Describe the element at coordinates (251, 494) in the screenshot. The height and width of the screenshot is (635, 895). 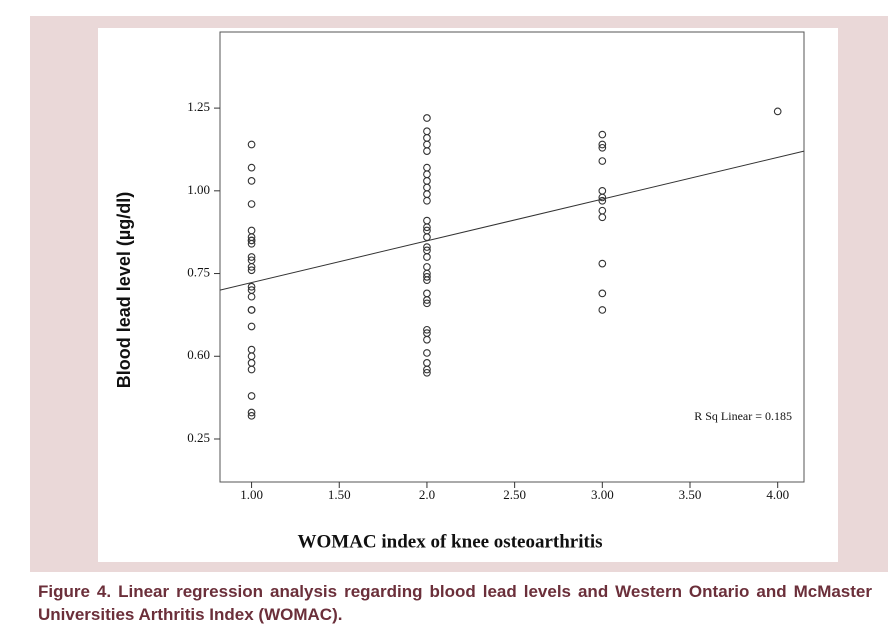
I see `x-tick-label: 1.00` at that location.